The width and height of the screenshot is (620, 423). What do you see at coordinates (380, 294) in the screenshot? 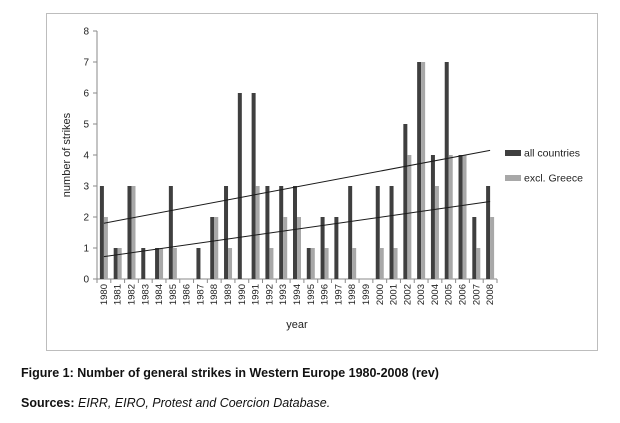
I see `x-tick-label: 2000` at bounding box center [380, 294].